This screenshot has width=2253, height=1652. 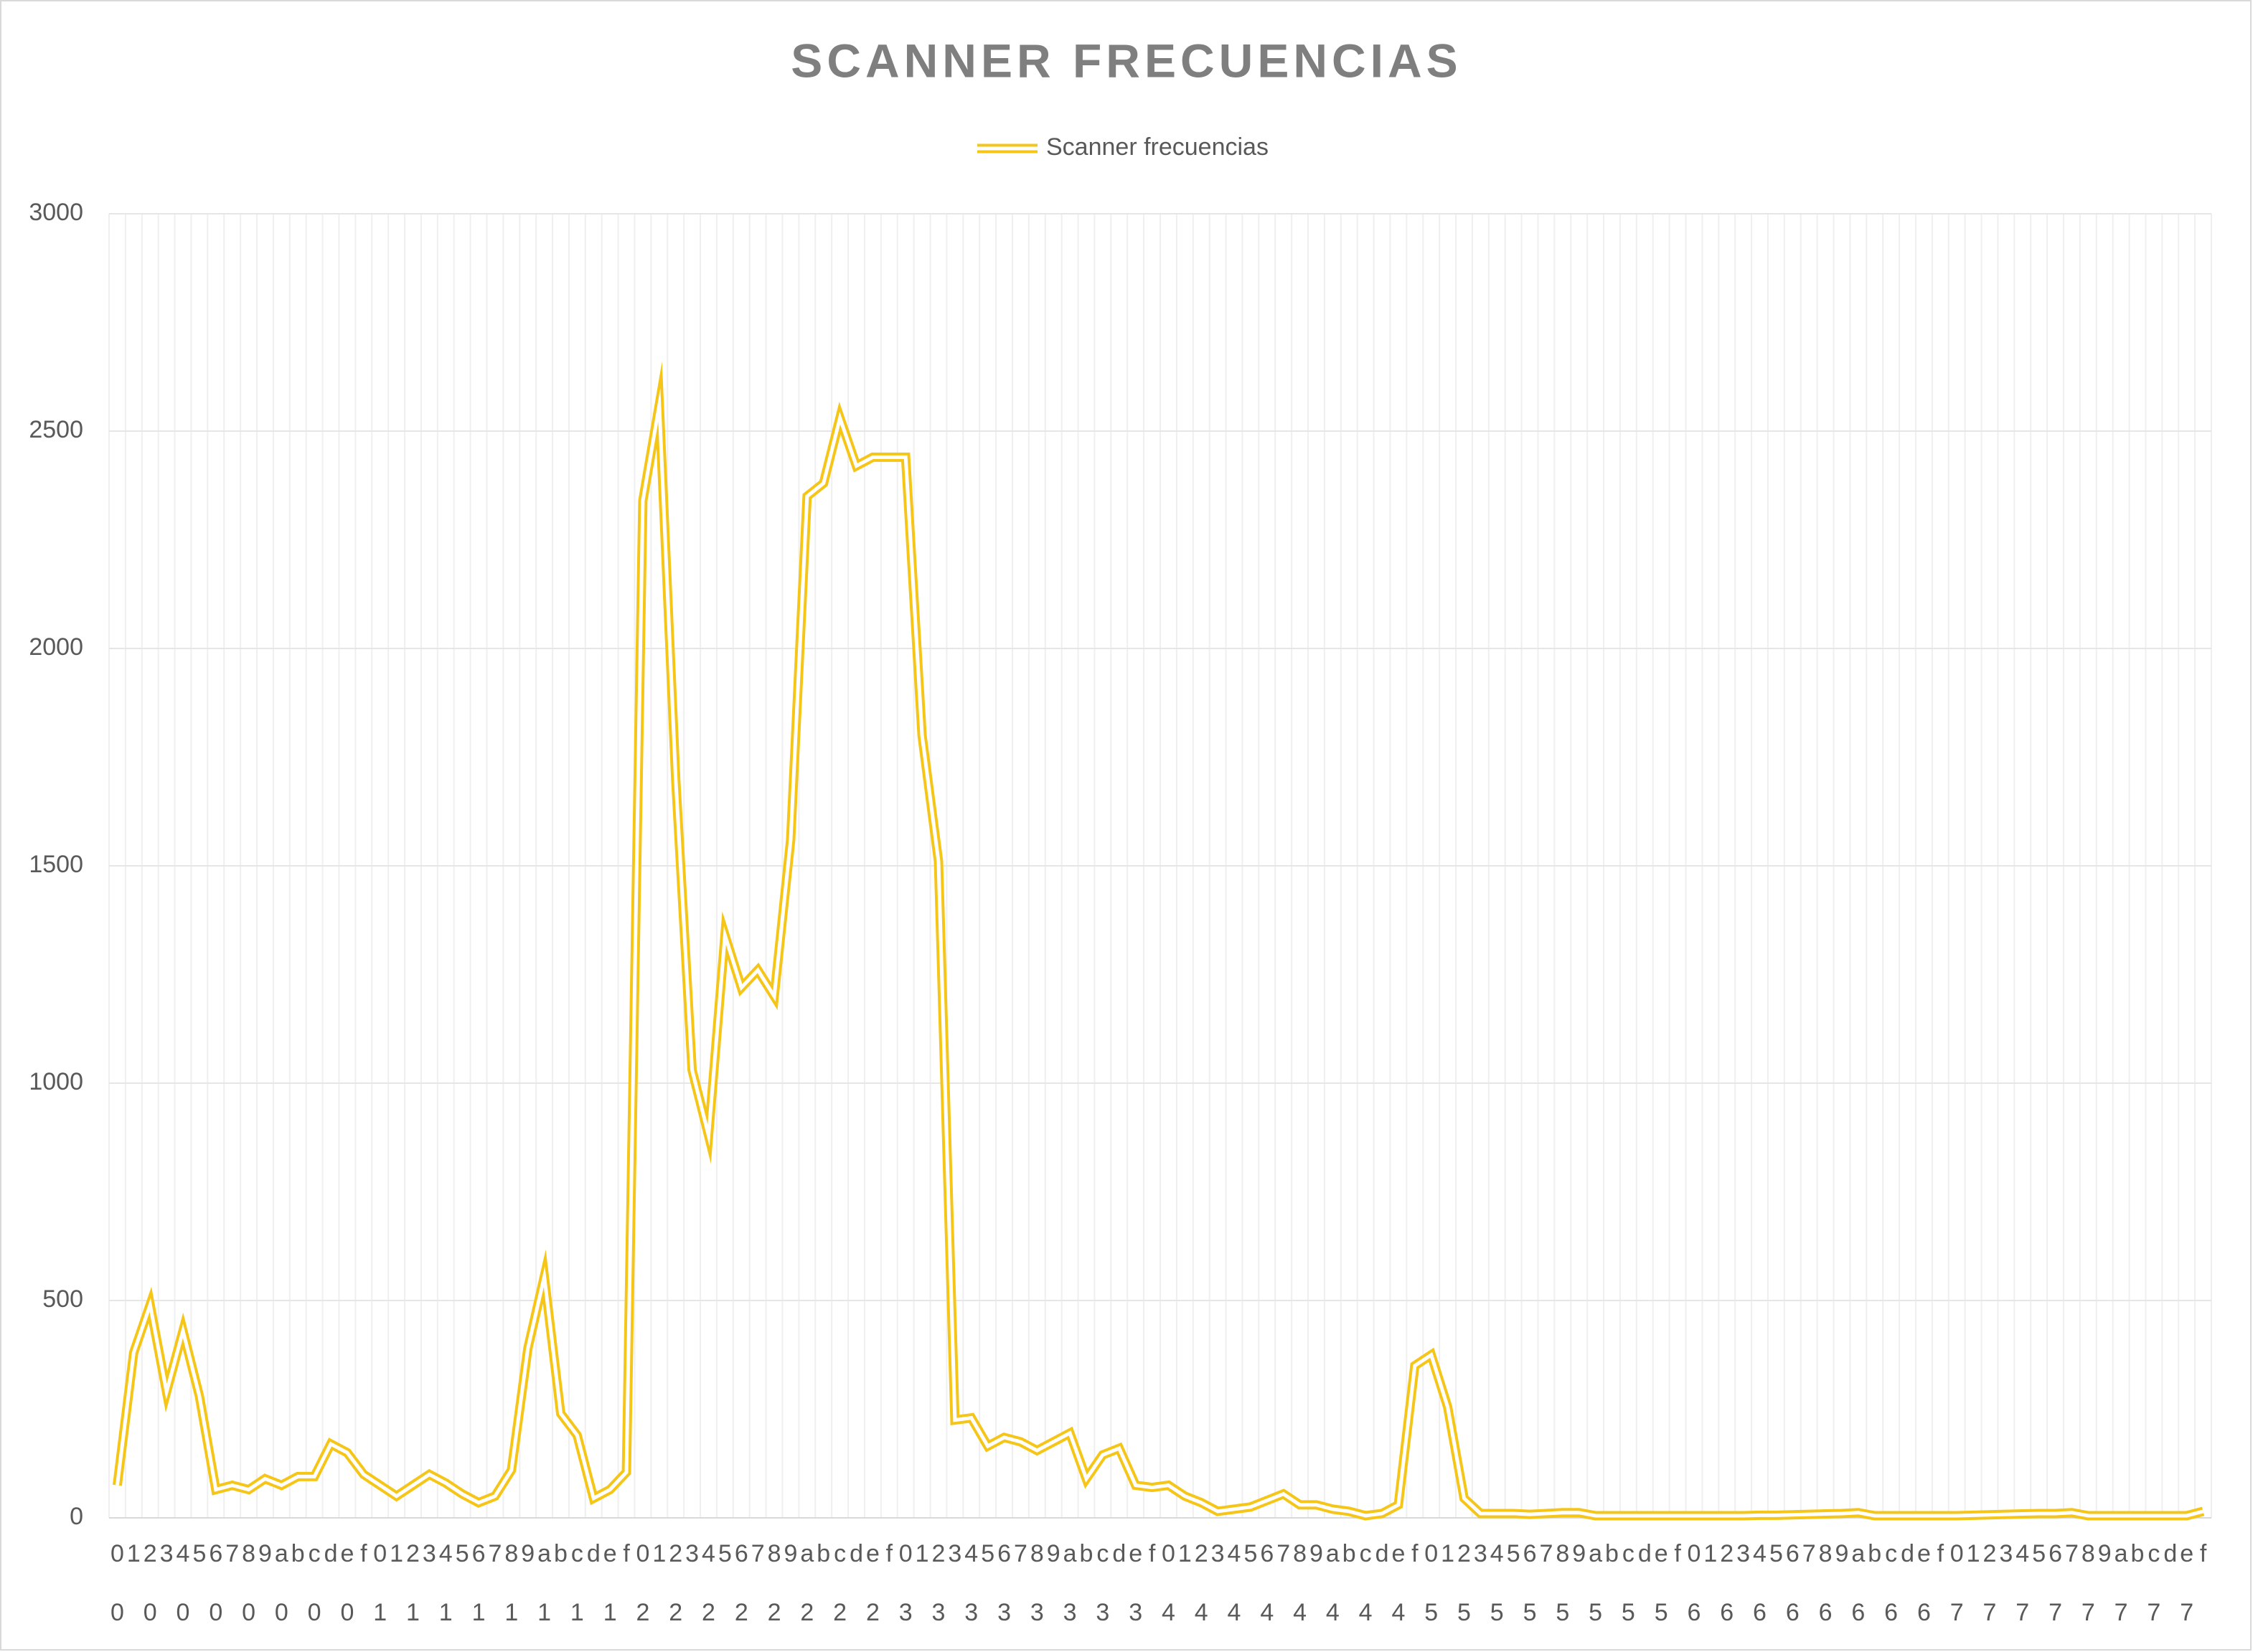 What do you see at coordinates (62, 1299) in the screenshot?
I see `y-tick-label: 500` at bounding box center [62, 1299].